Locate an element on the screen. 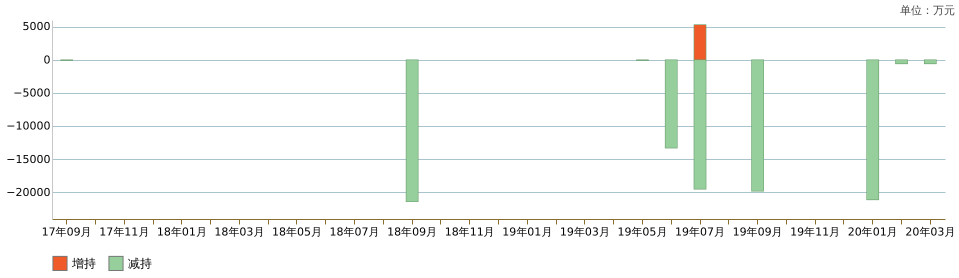  x-tick-label: 19年07月 is located at coordinates (700, 232).